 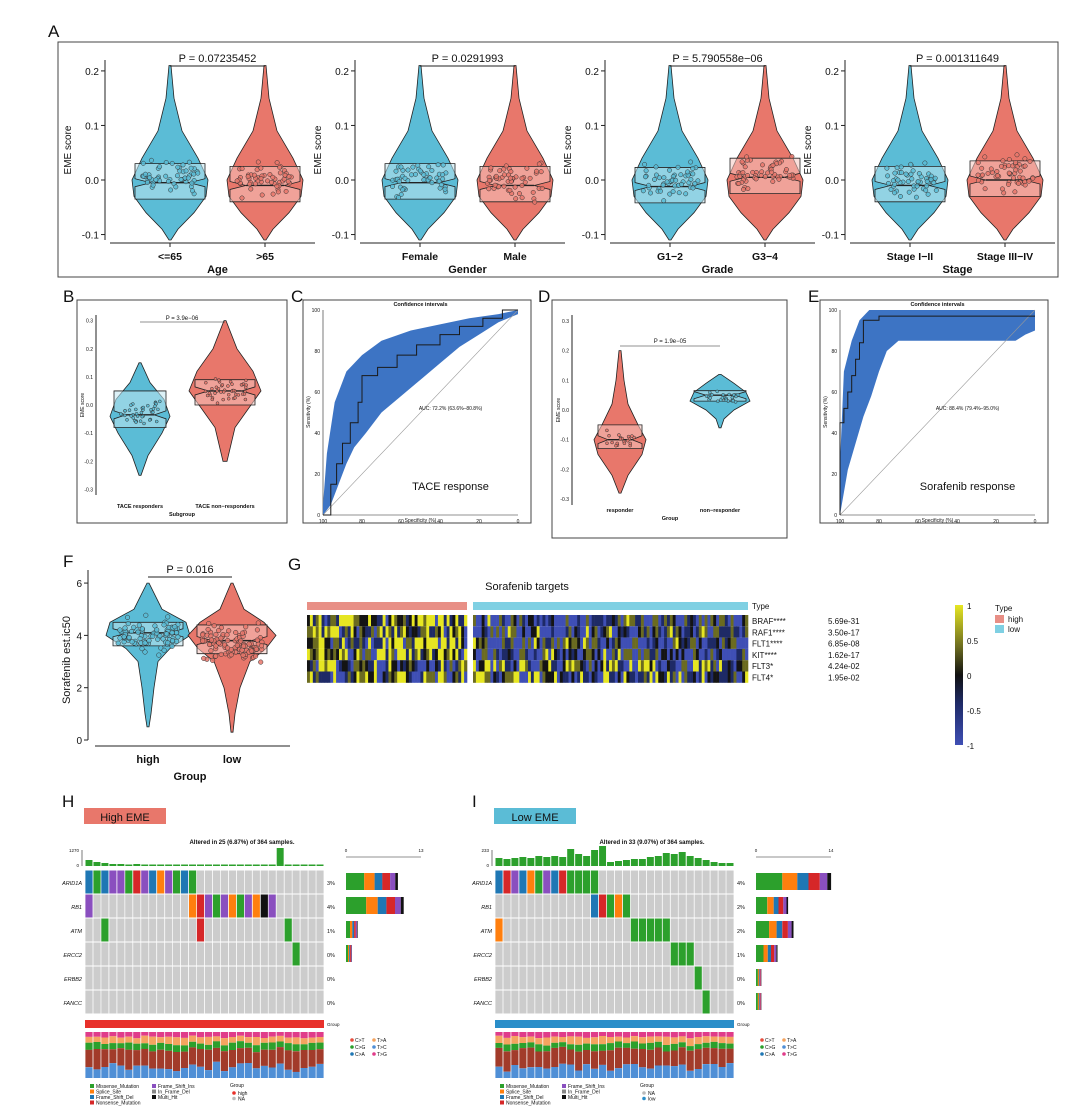 What do you see at coordinates (762, 678) in the screenshot?
I see `gene-label: FLT4*` at bounding box center [762, 678].